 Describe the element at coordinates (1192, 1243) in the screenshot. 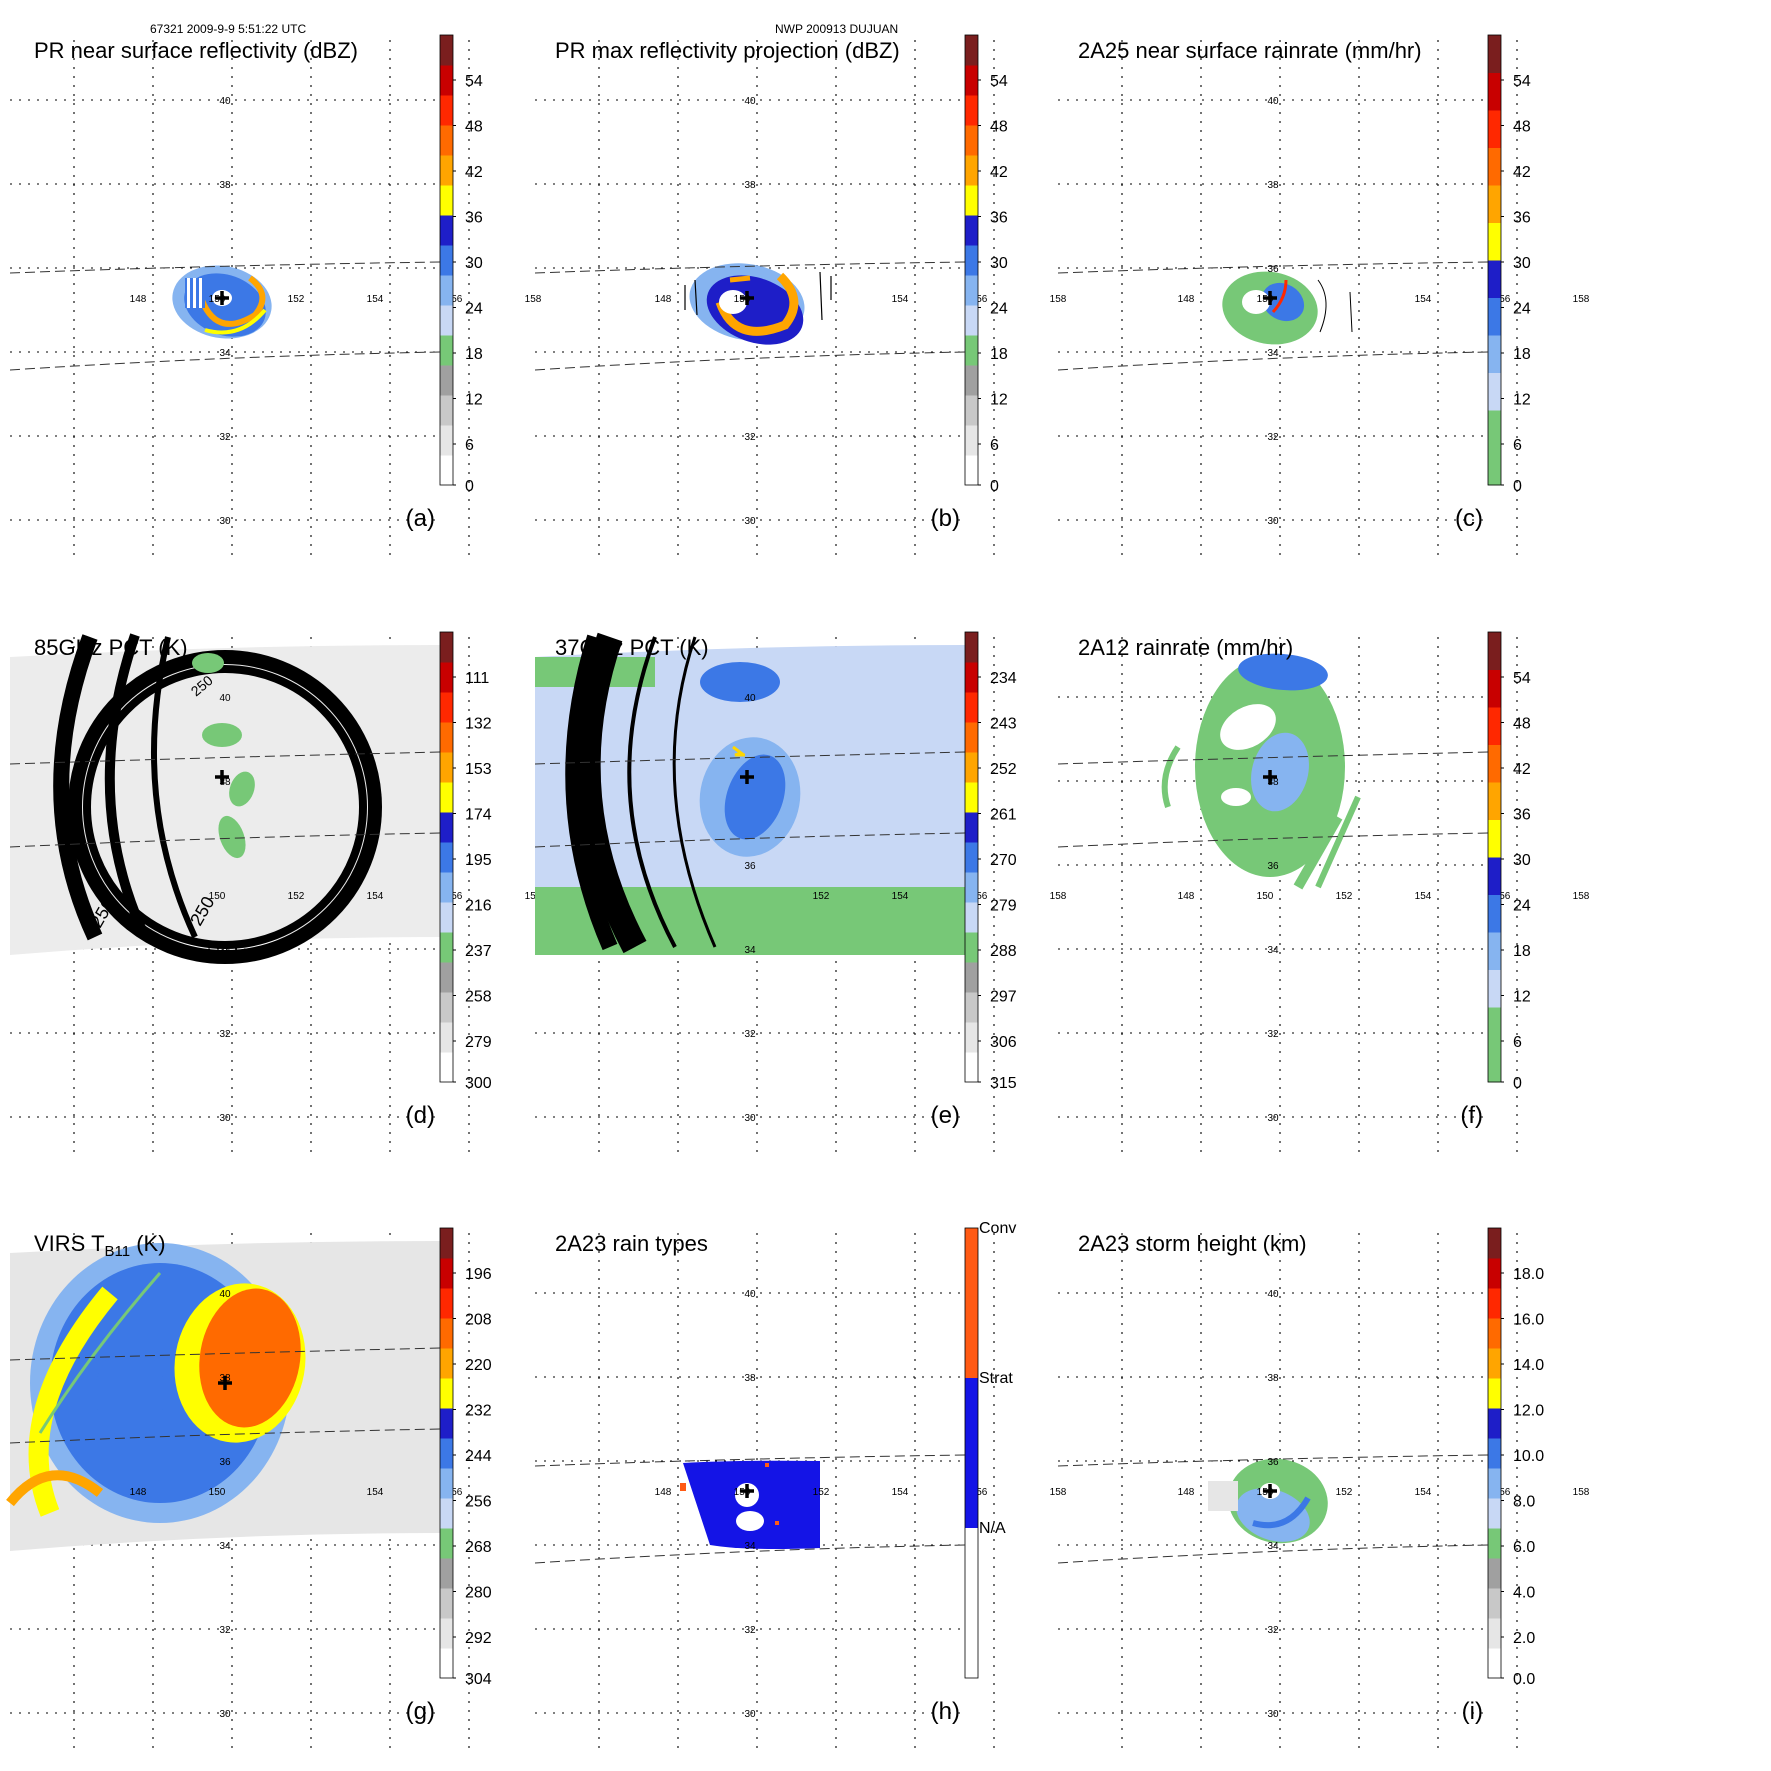

I see `panel-title: 2A23 storm height (km)` at that location.